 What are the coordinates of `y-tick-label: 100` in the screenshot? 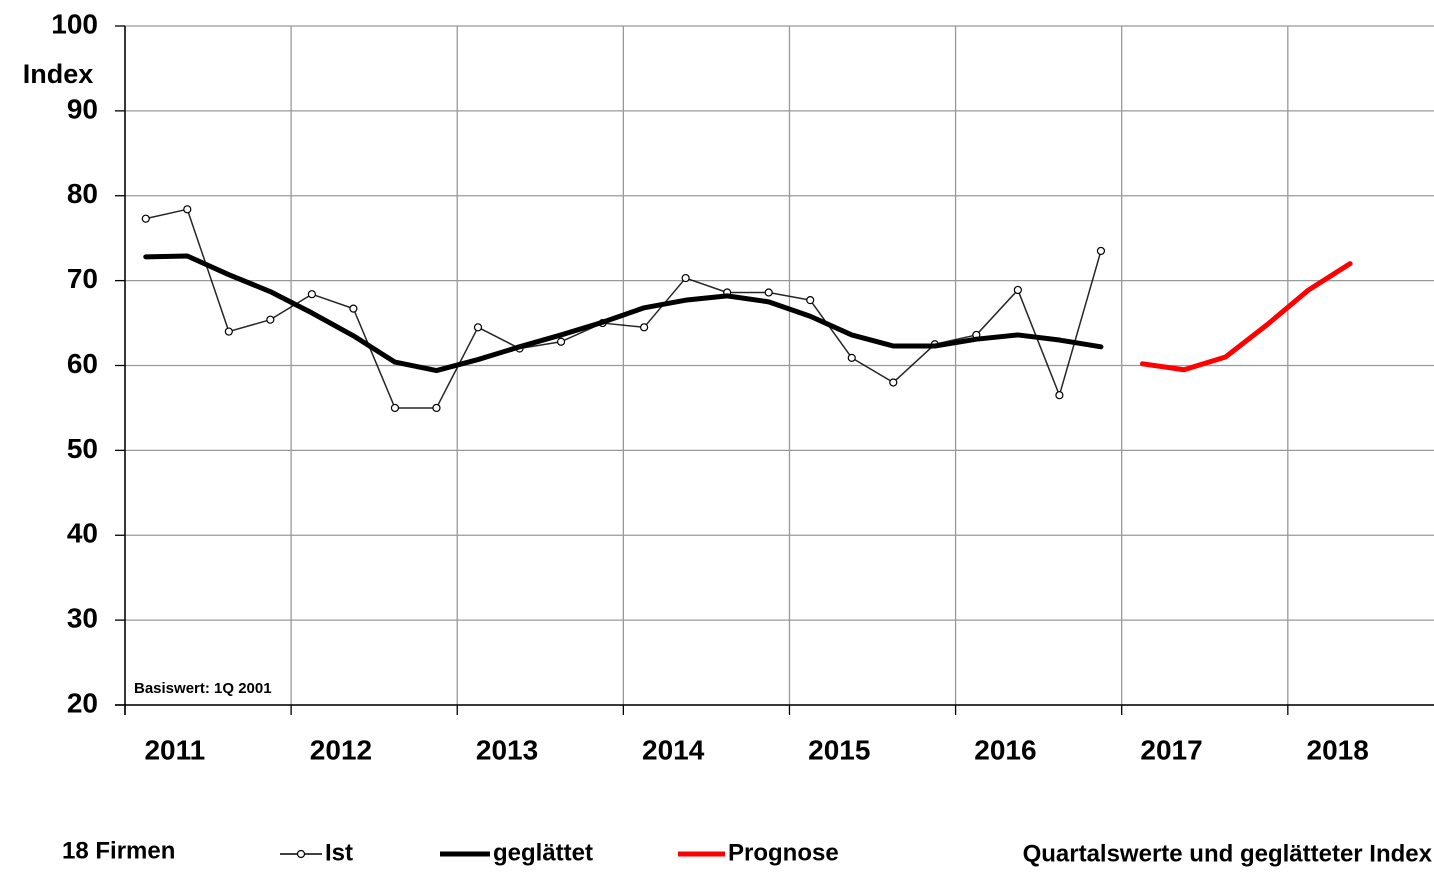 It's located at (74, 23).